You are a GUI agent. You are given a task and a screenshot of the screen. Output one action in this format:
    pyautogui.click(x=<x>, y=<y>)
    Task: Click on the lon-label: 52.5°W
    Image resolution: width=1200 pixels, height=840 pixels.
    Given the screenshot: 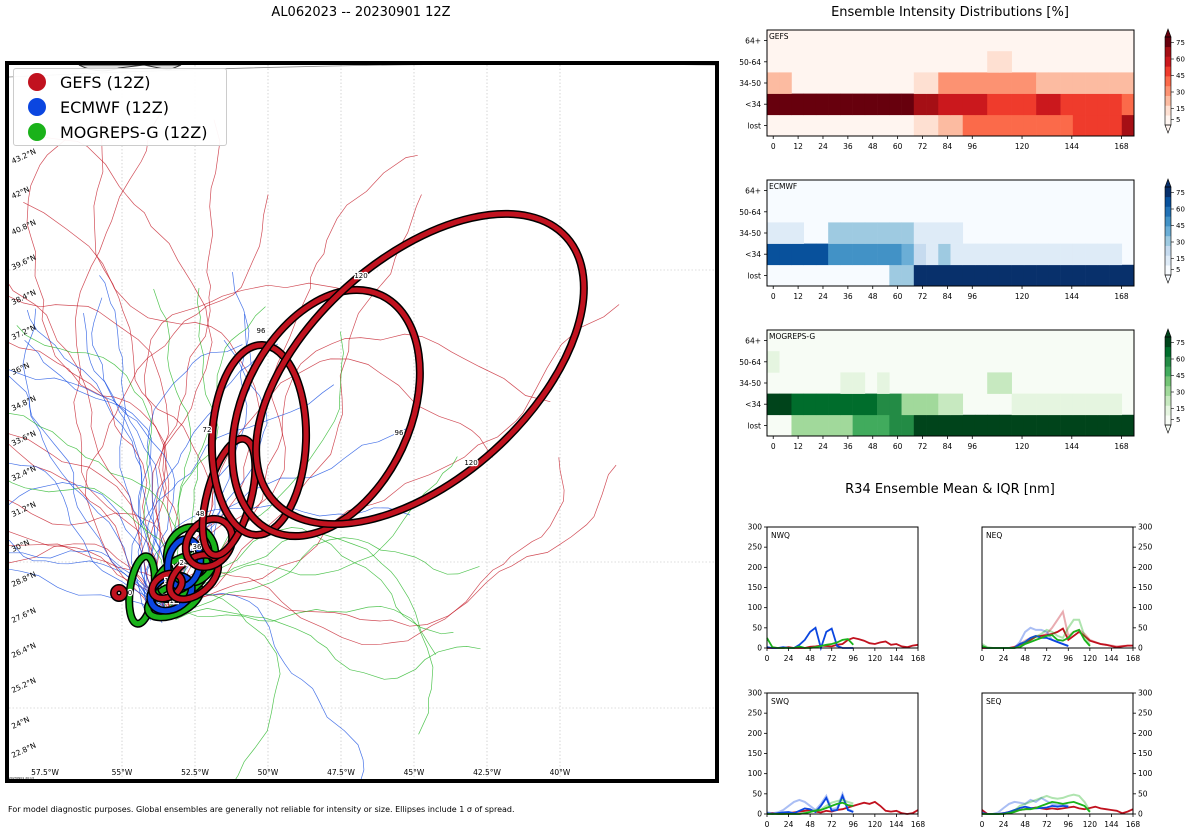 What is the action you would take?
    pyautogui.click(x=195, y=772)
    